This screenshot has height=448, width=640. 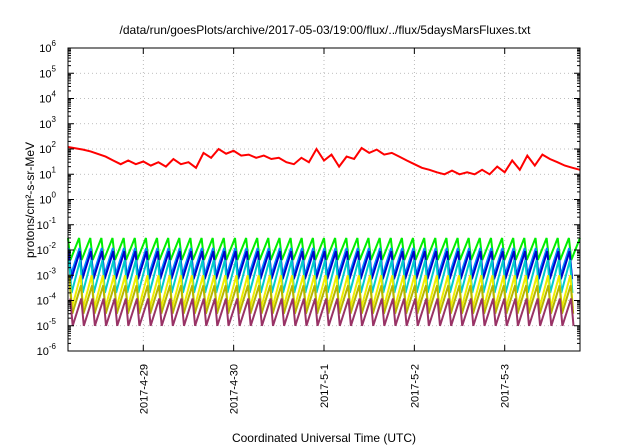 I want to click on y-tick-label: 10⁴, so click(x=47, y=98).